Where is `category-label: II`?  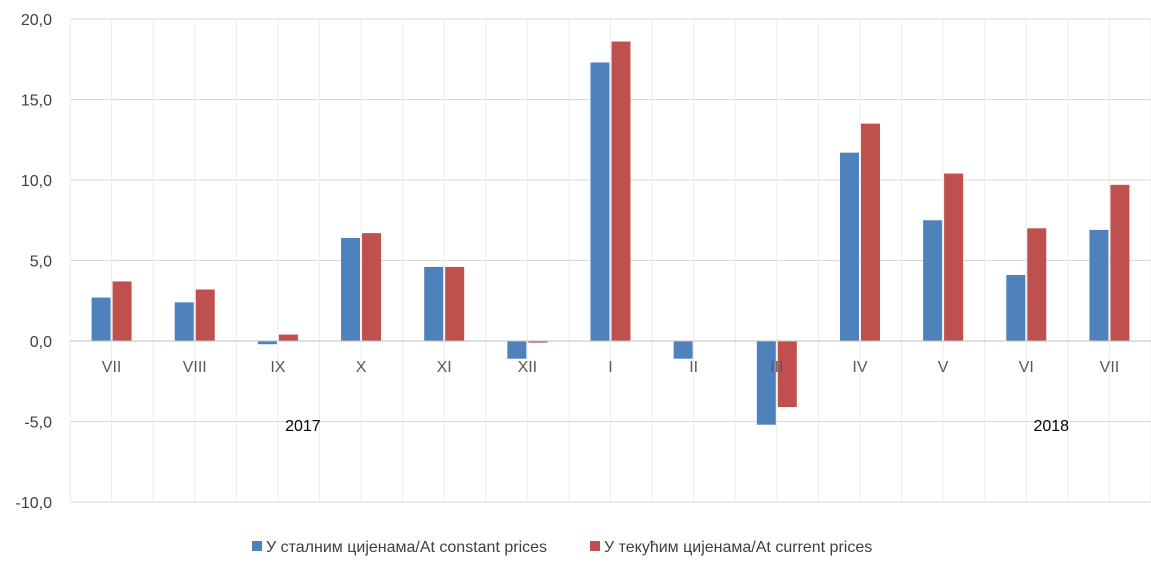 category-label: II is located at coordinates (693, 367).